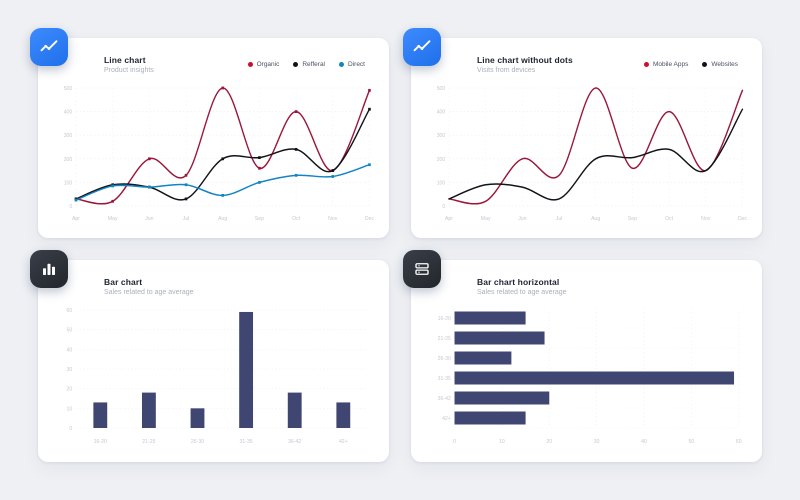  Describe the element at coordinates (129, 70) in the screenshot. I see `card-subtitle: Product insights` at that location.